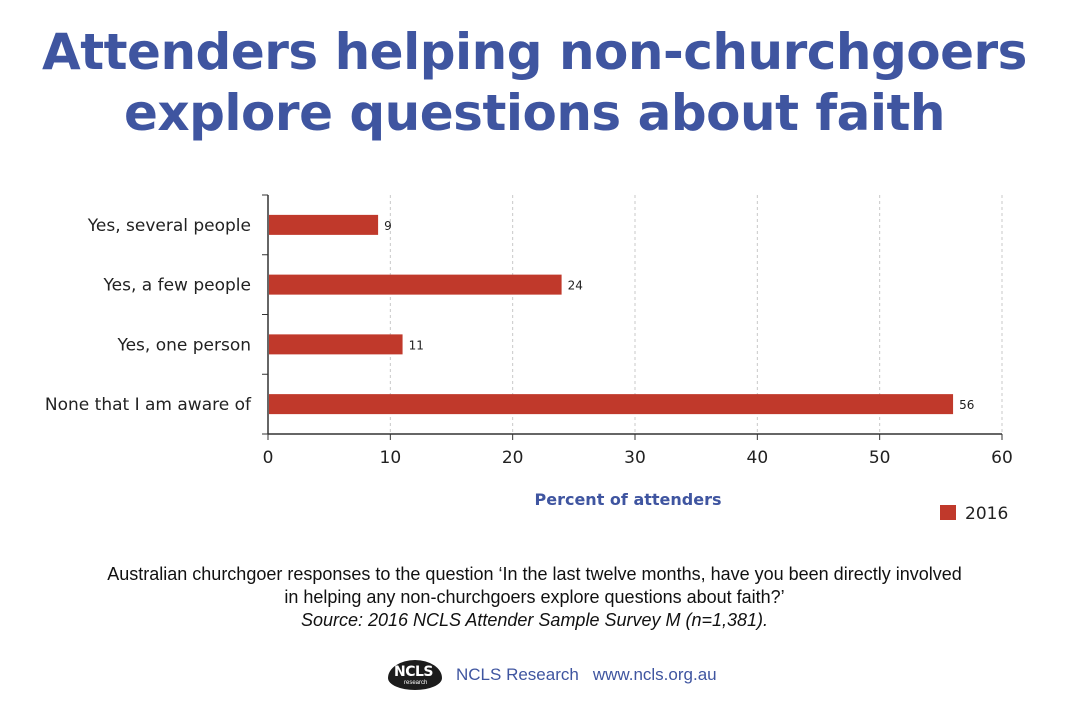 The width and height of the screenshot is (1069, 713). What do you see at coordinates (148, 405) in the screenshot?
I see `category-label: None that I am aware of` at bounding box center [148, 405].